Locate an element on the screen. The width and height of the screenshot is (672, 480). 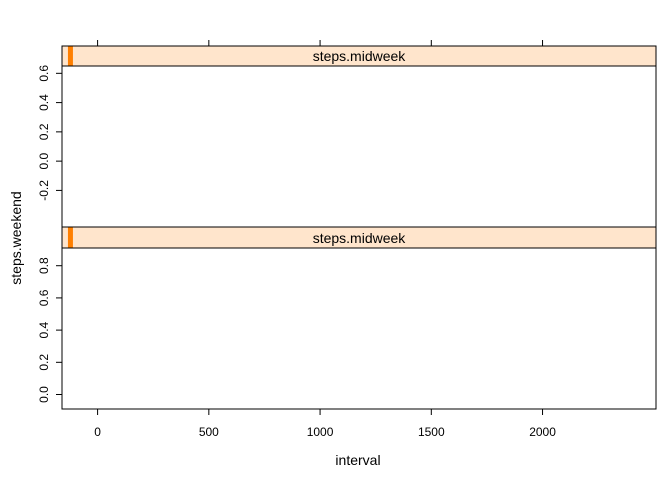
y-tick-label-2-1: 0.2 is located at coordinates (44, 362).